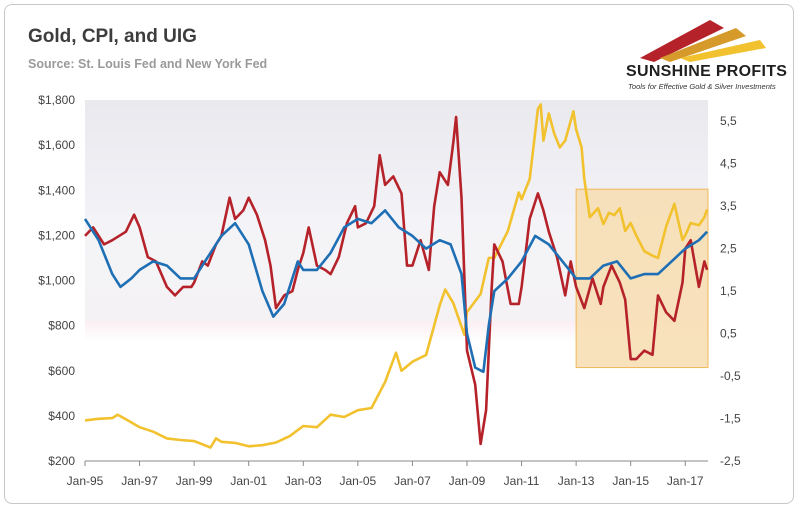 This screenshot has height=510, width=800. What do you see at coordinates (728, 164) in the screenshot?
I see `right-axis-tick-label: 4,5` at bounding box center [728, 164].